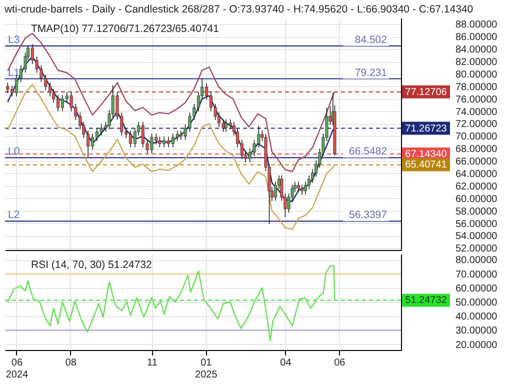  I want to click on ref-line-label: 56.3397, so click(368, 215).